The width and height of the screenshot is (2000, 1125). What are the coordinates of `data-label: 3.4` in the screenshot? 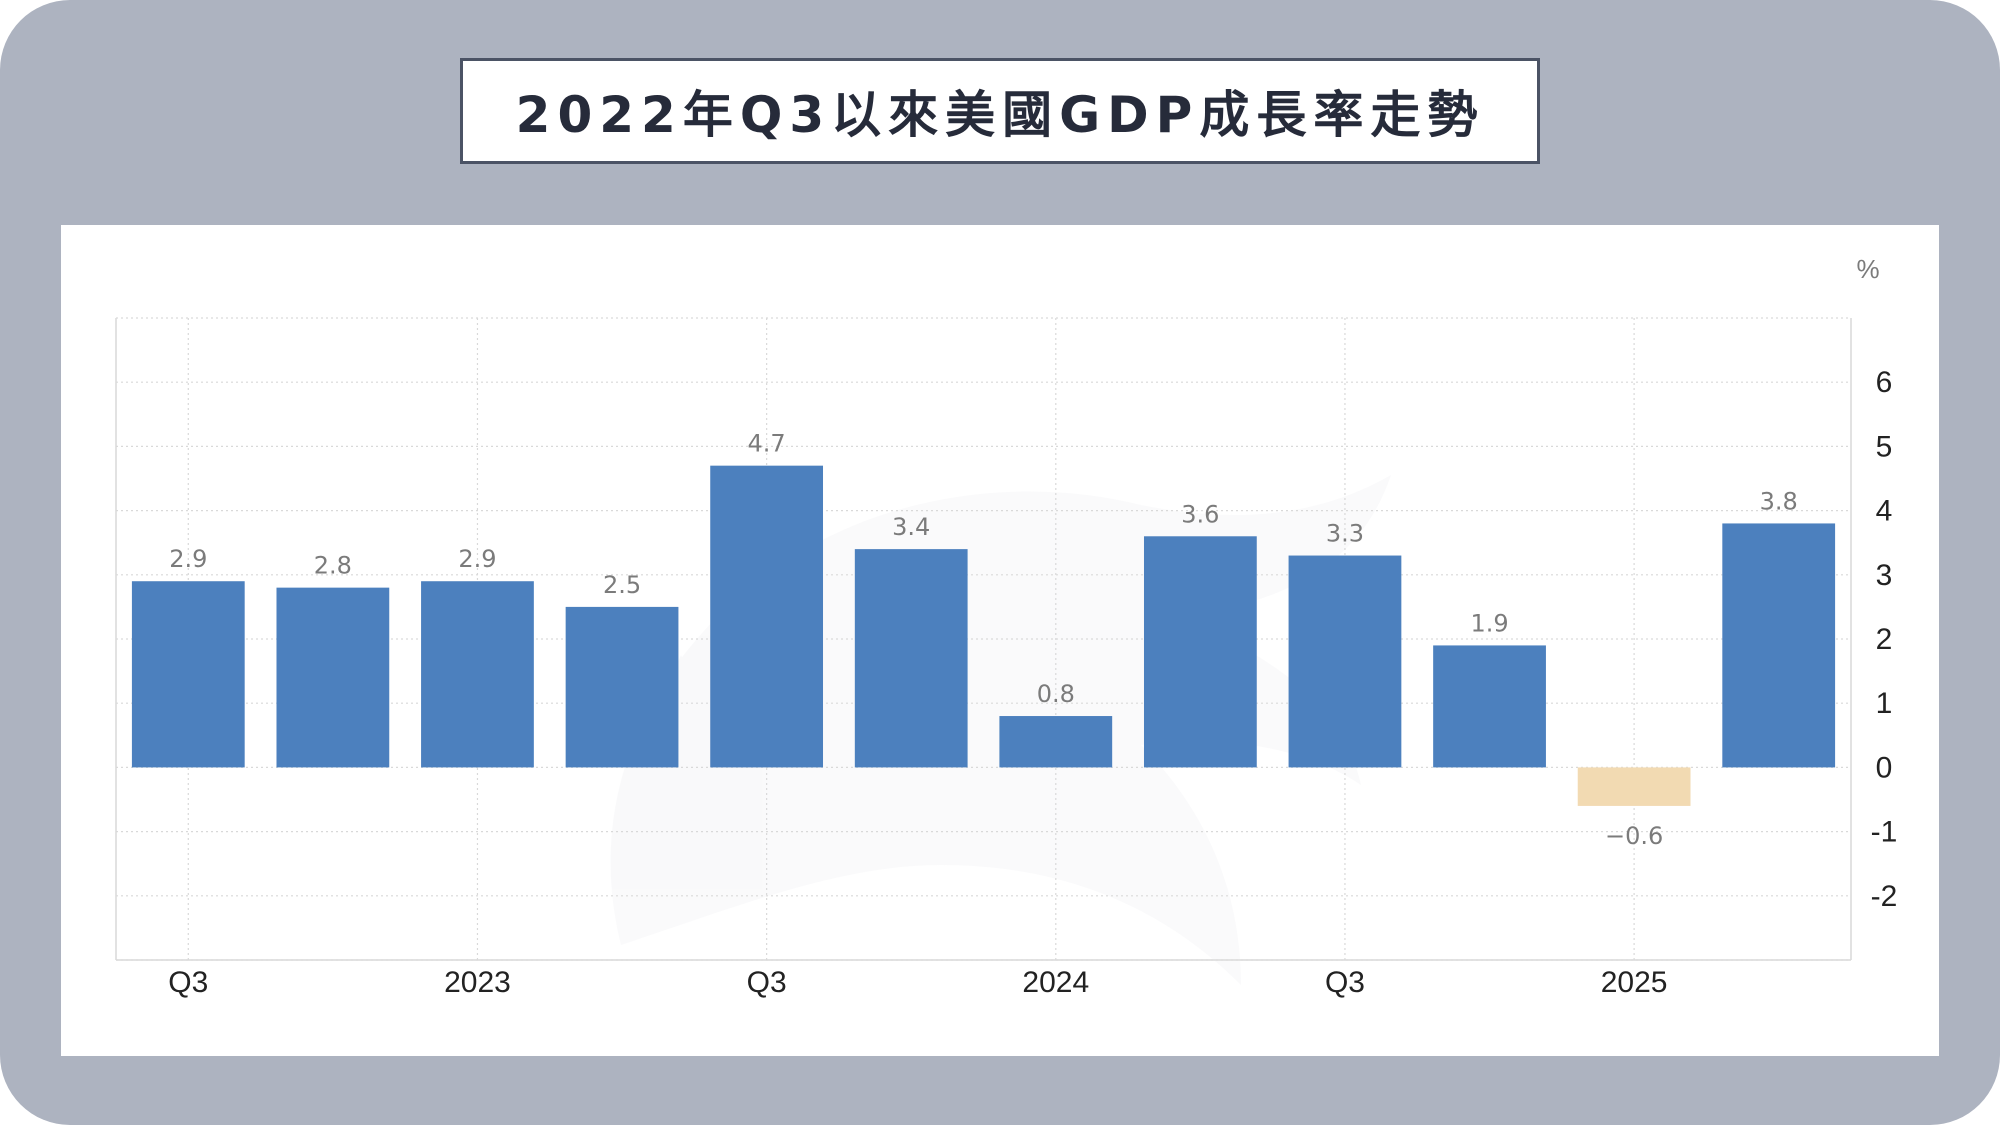 It's located at (911, 527).